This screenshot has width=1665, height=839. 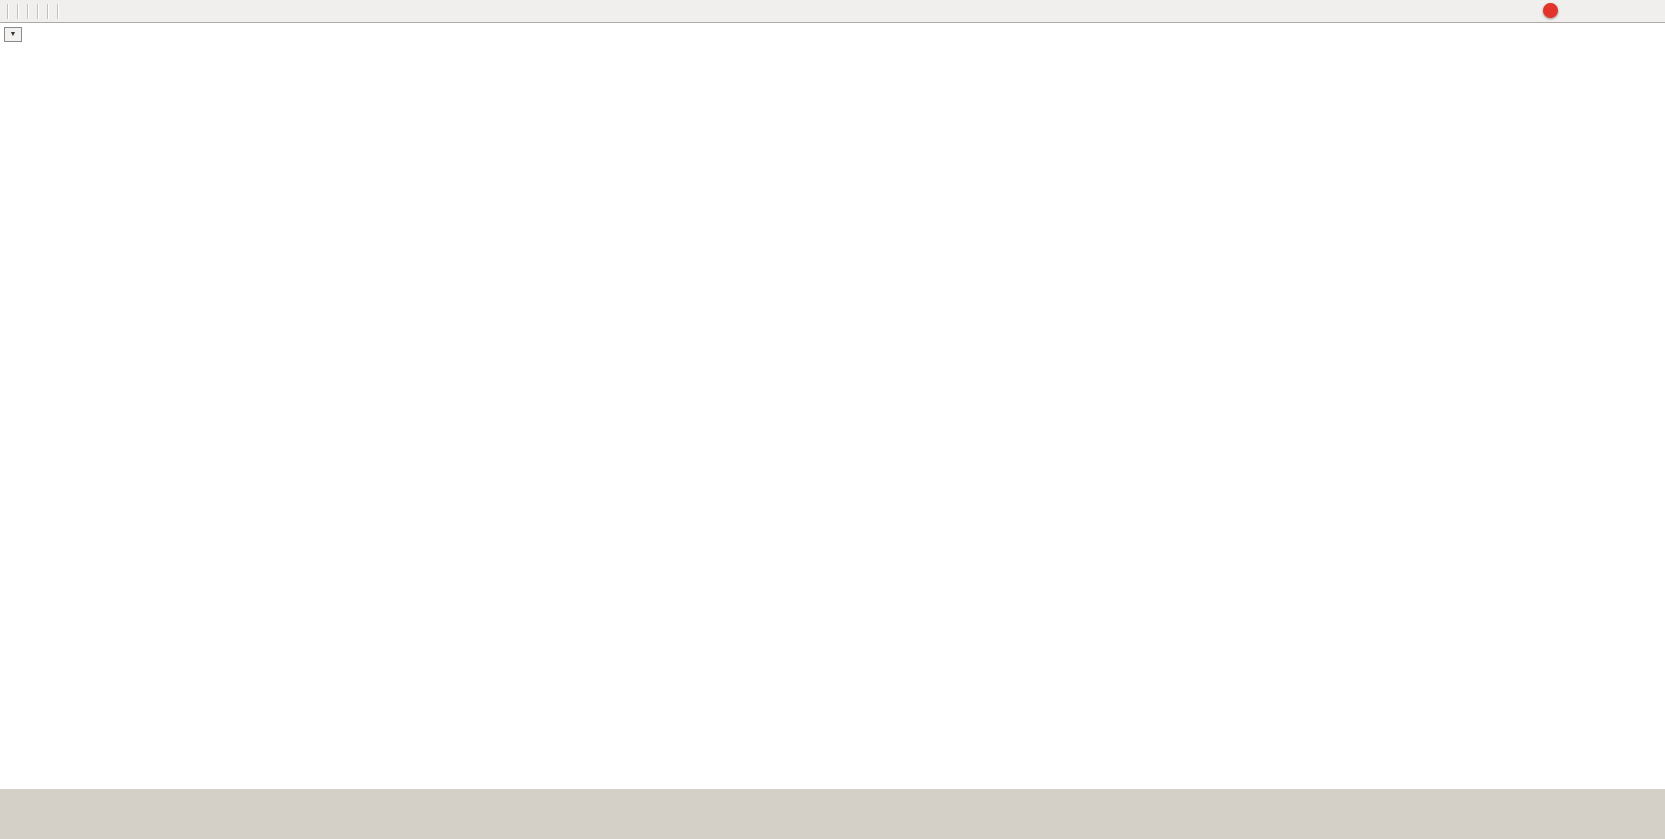 I want to click on chart-title: ▼, so click(x=18, y=34).